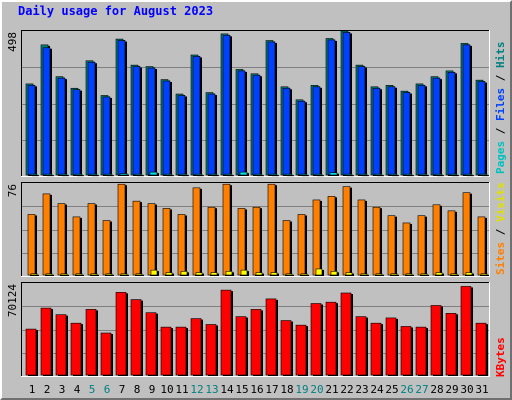 Image resolution: width=512 pixels, height=400 pixels. Describe the element at coordinates (211, 389) in the screenshot. I see `day-label-13: 13` at that location.